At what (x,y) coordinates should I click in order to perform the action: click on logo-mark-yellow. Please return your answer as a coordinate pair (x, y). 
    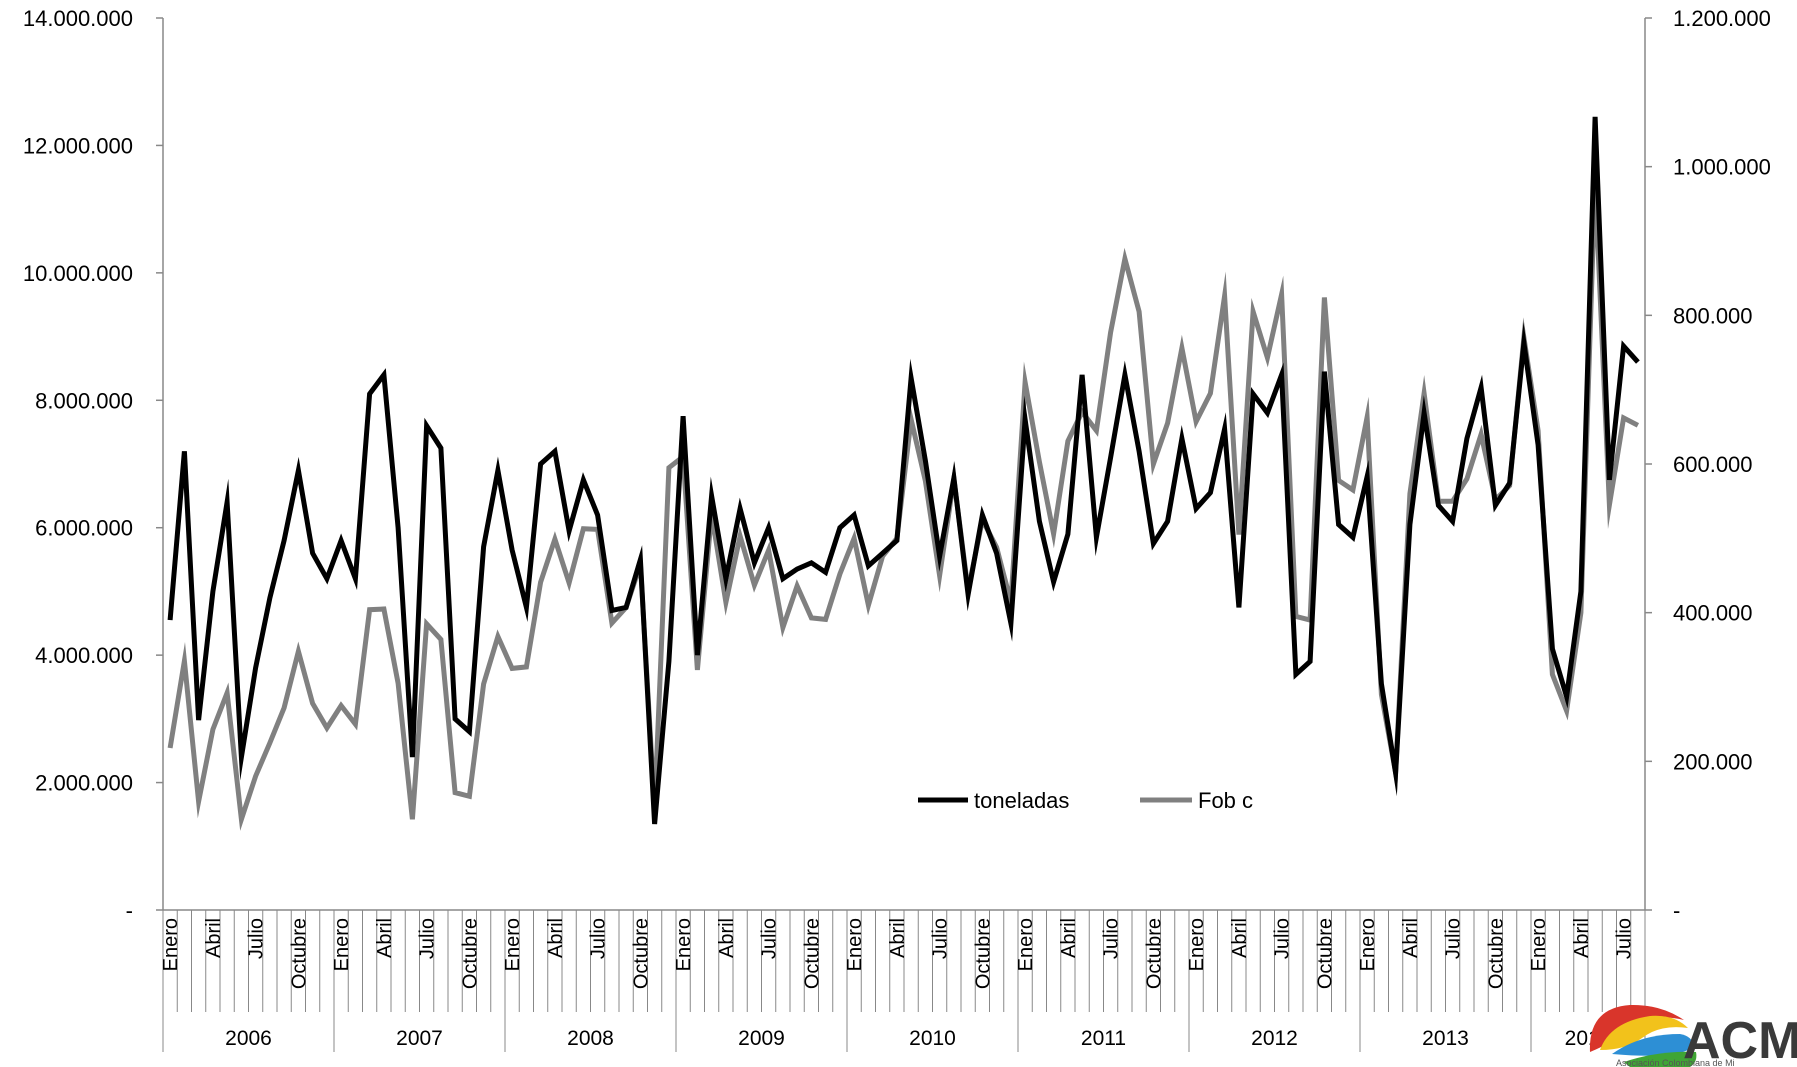
    Looking at the image, I should click on (1644, 1032).